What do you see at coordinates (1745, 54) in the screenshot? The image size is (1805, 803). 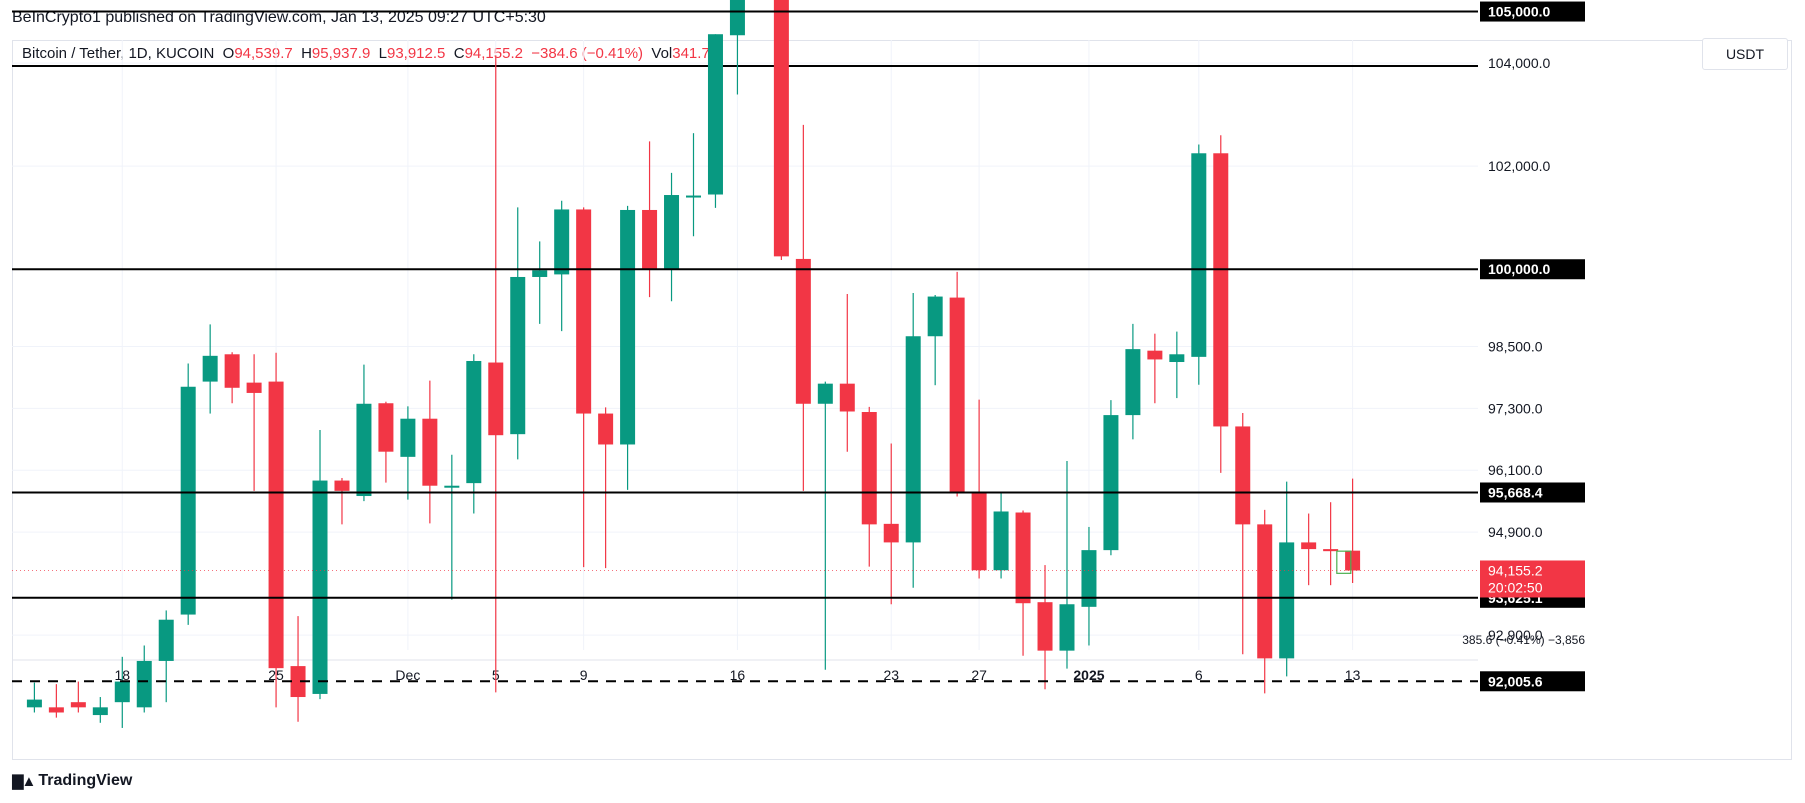 I see `currency-button: USDT` at bounding box center [1745, 54].